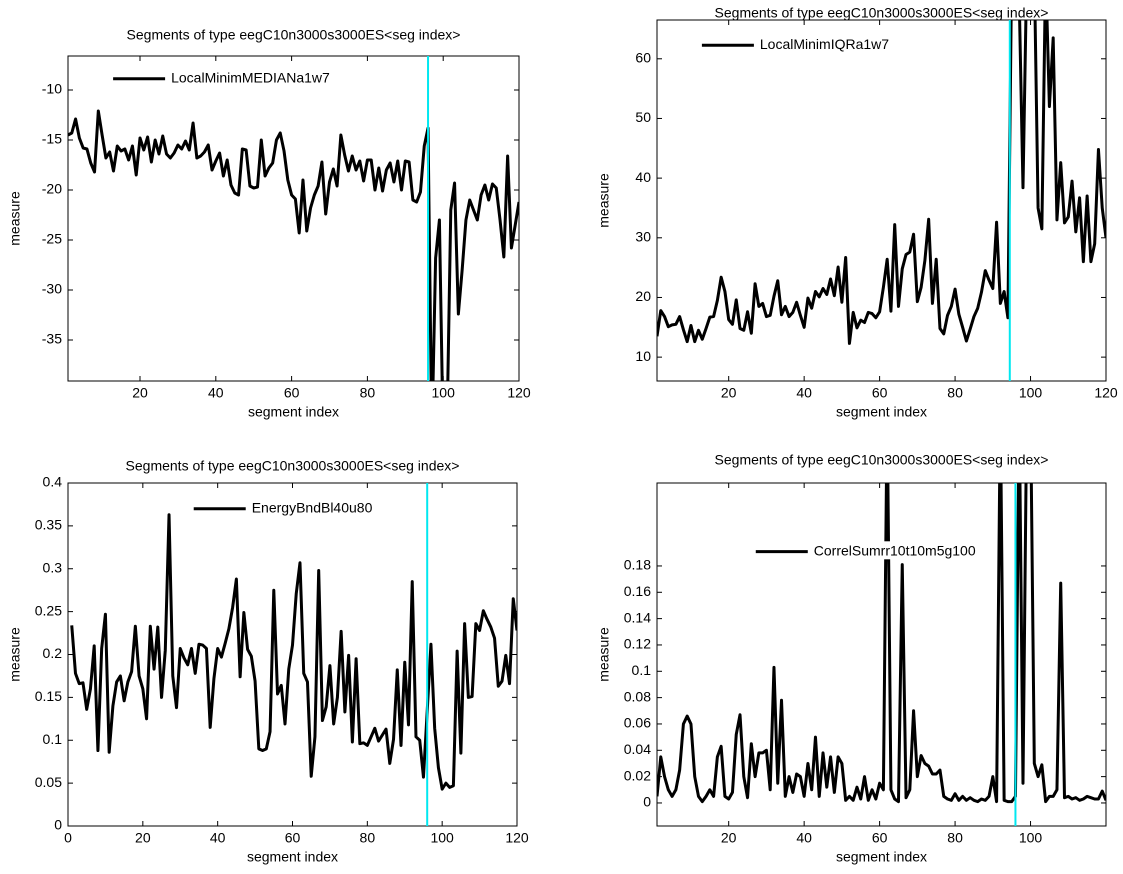  I want to click on y-tick-label: 0.18, so click(637, 565).